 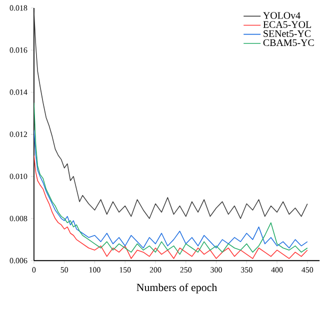 I want to click on legend-label: CBAM5-YC, so click(x=288, y=43).